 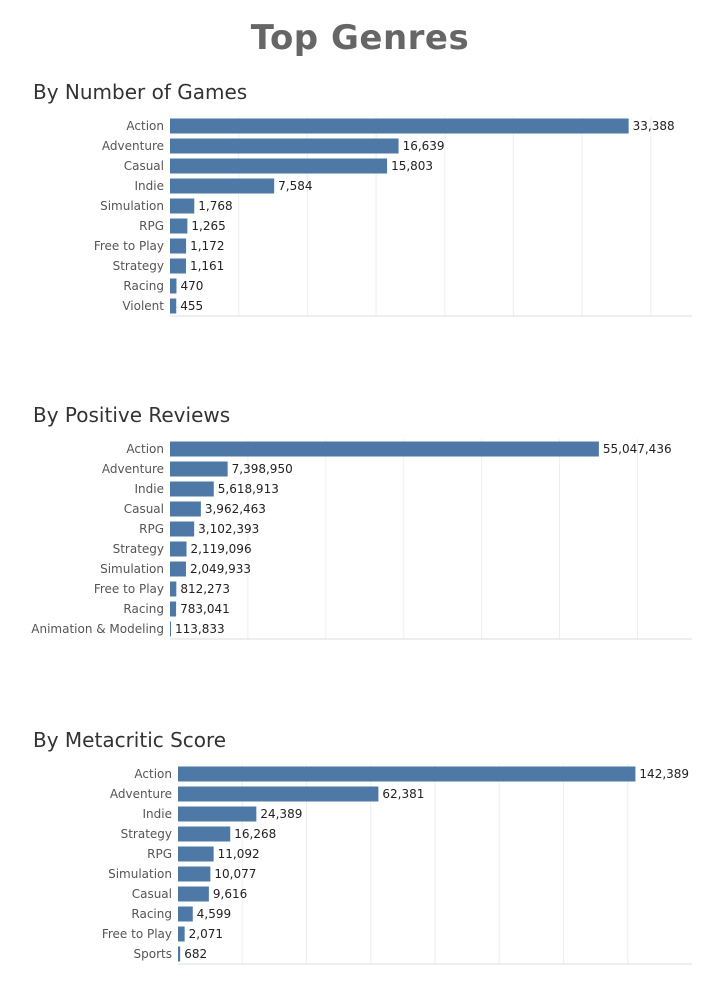 I want to click on value-label: 812,273, so click(x=205, y=589).